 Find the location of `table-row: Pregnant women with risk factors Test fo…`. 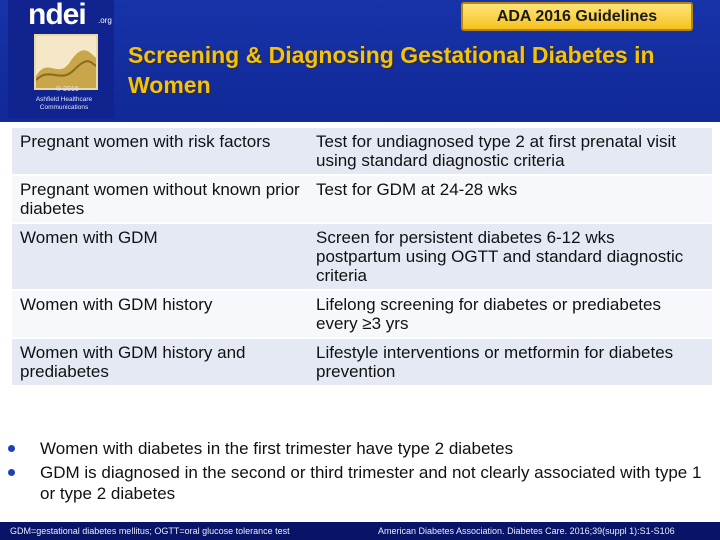

table-row: Pregnant women with risk factors Test fo… is located at coordinates (362, 152).